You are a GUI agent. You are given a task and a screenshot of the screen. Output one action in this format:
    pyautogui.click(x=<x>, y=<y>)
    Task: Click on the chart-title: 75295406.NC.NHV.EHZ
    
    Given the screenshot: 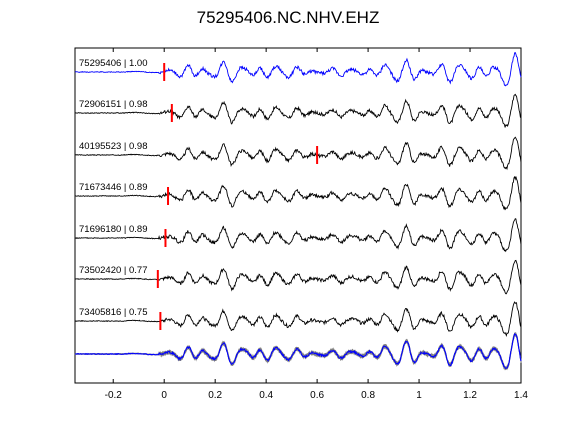 What is the action you would take?
    pyautogui.click(x=288, y=17)
    